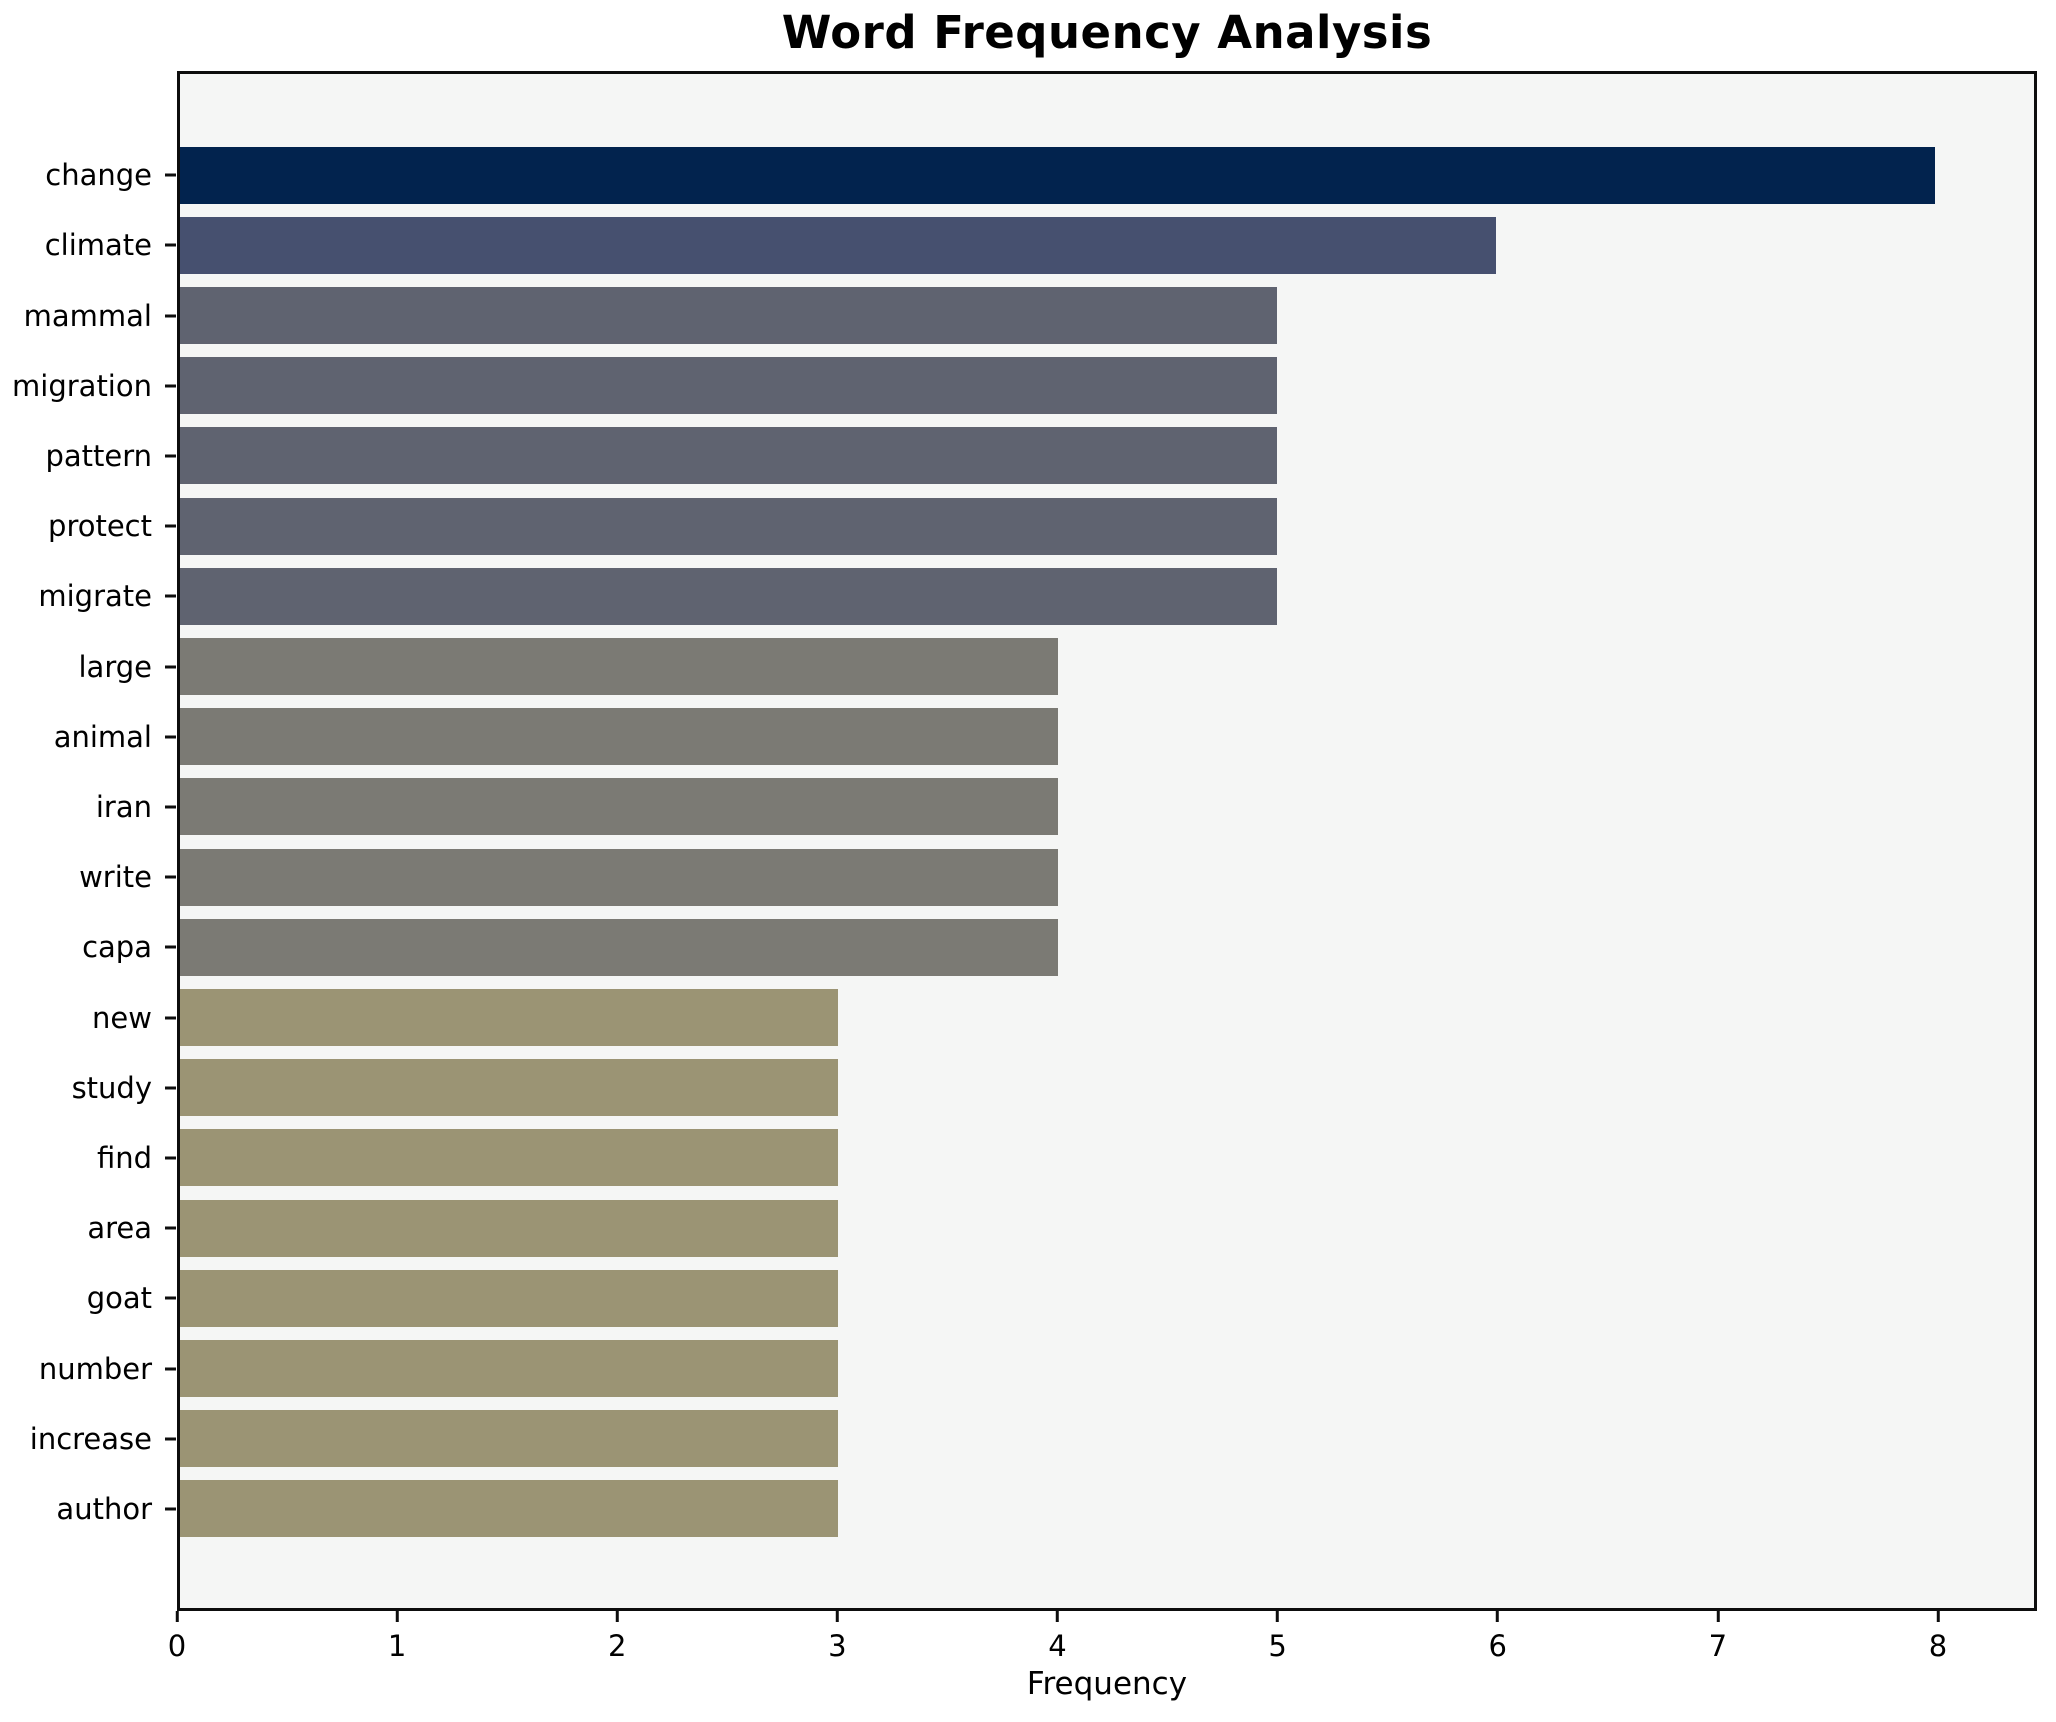 This screenshot has width=2056, height=1722. What do you see at coordinates (837, 1646) in the screenshot?
I see `x-tick-label: 3` at bounding box center [837, 1646].